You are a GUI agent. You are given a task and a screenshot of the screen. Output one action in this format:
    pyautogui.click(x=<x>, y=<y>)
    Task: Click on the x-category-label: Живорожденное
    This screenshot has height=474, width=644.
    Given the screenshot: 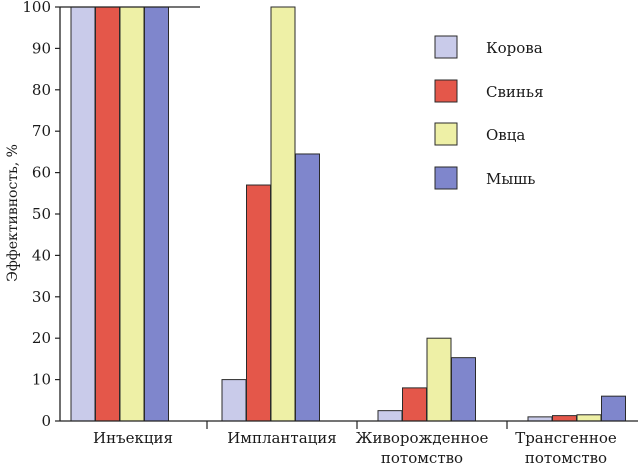 What is the action you would take?
    pyautogui.click(x=422, y=438)
    